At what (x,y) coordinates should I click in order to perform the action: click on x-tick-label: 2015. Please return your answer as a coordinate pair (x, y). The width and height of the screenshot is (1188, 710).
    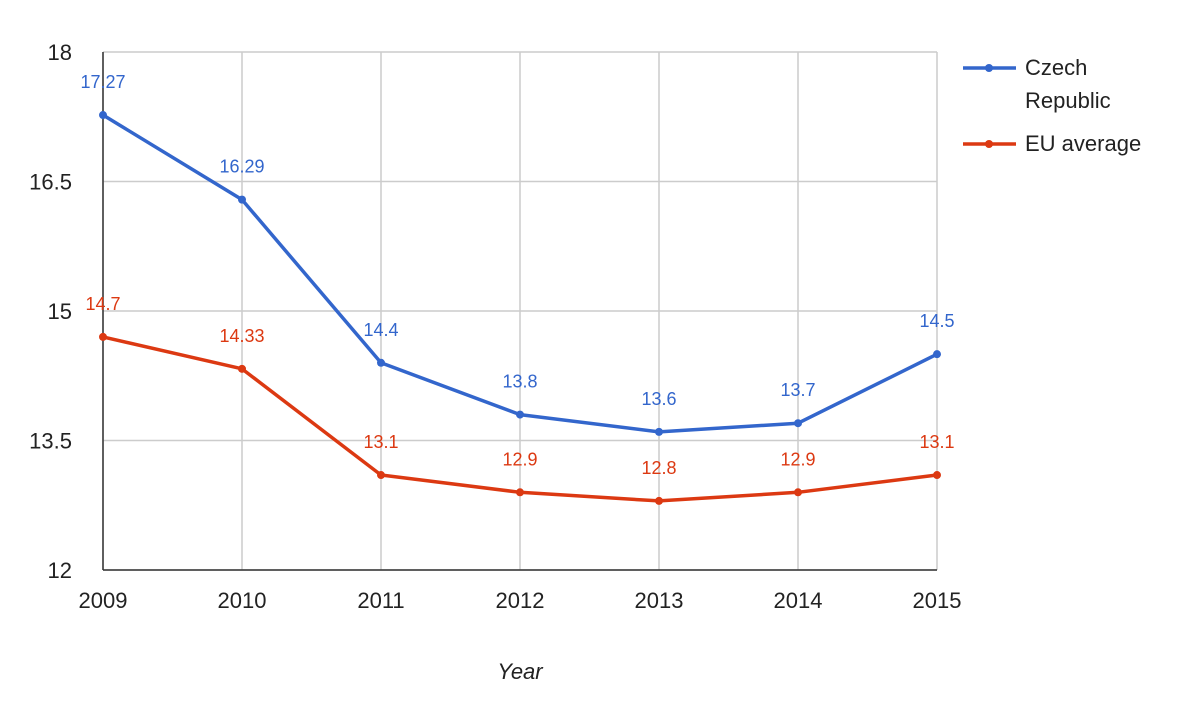
    Looking at the image, I should click on (937, 600).